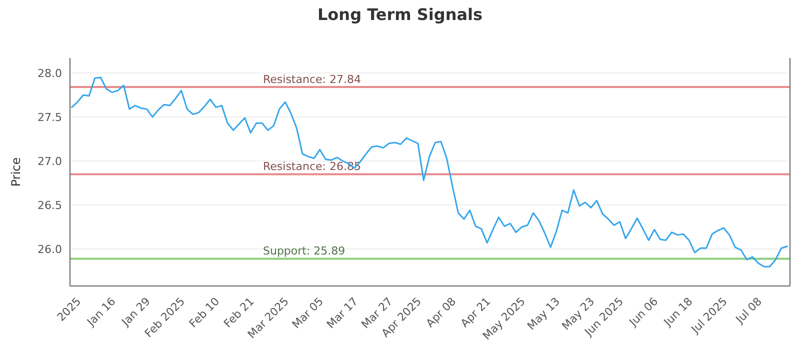  What do you see at coordinates (312, 79) in the screenshot?
I see `ref-line-label: Resistance: 27.84` at bounding box center [312, 79].